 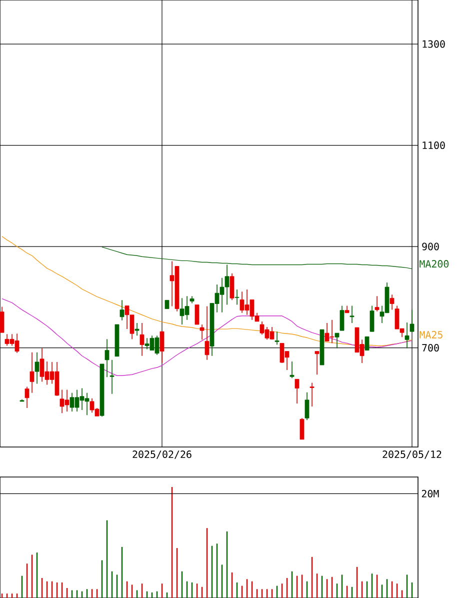 I want to click on series-label: MA25, so click(x=431, y=334).